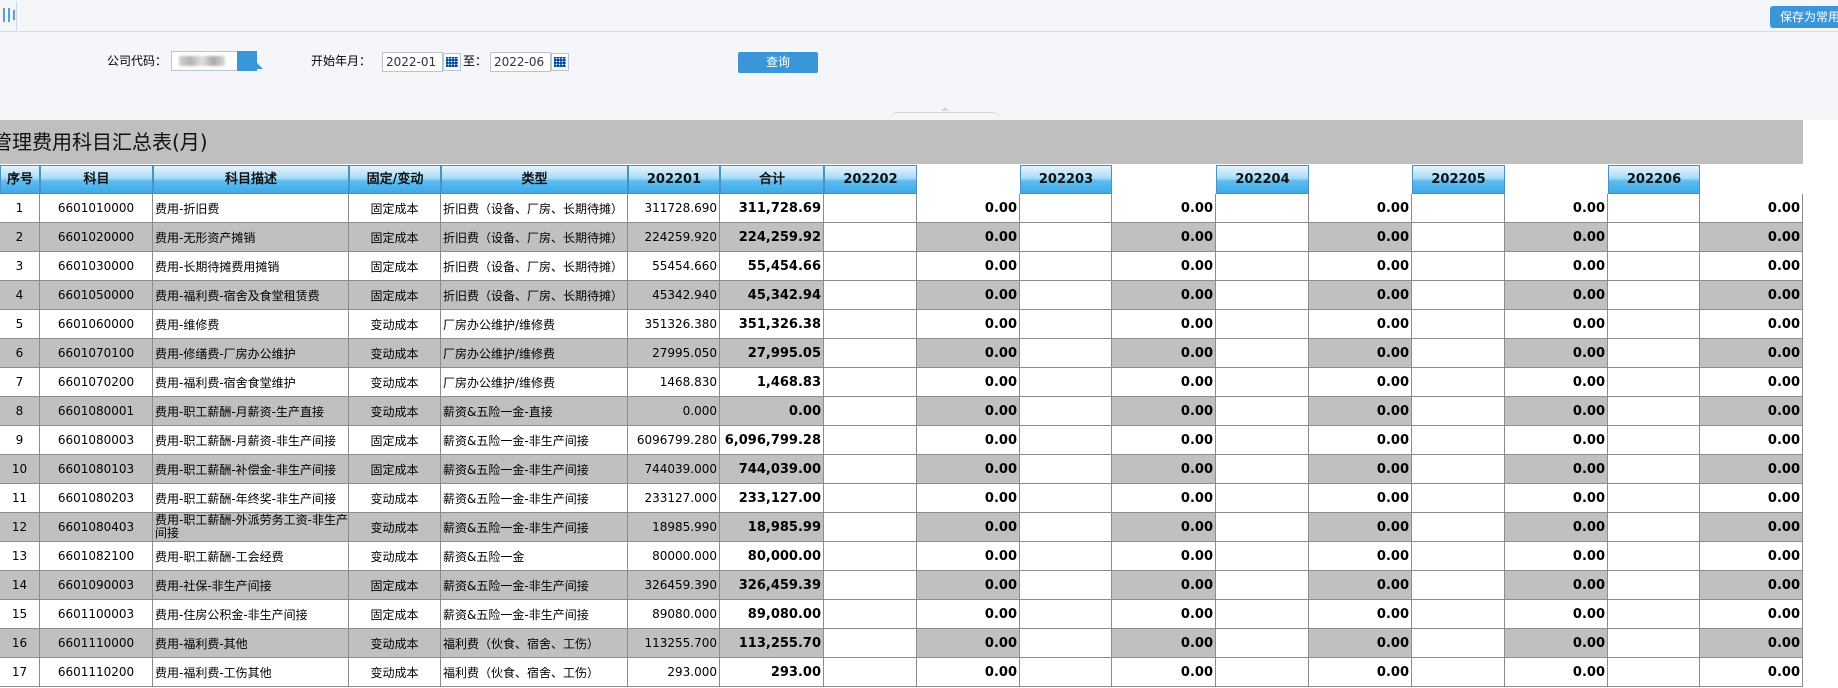 The width and height of the screenshot is (1838, 688). Describe the element at coordinates (20, 498) in the screenshot. I see `cell-seq: 11` at that location.